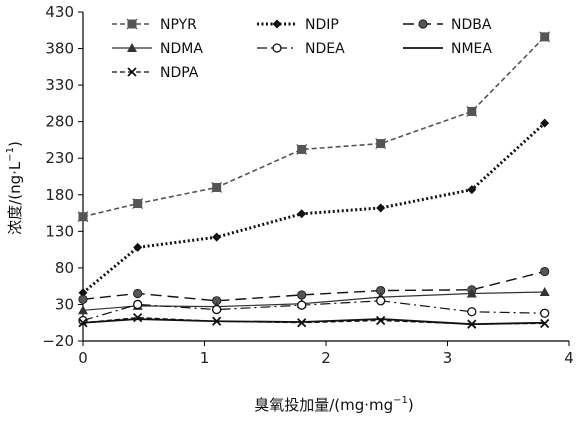 The height and width of the screenshot is (421, 580). What do you see at coordinates (423, 24) in the screenshot?
I see `legend-ndba-marker` at bounding box center [423, 24].